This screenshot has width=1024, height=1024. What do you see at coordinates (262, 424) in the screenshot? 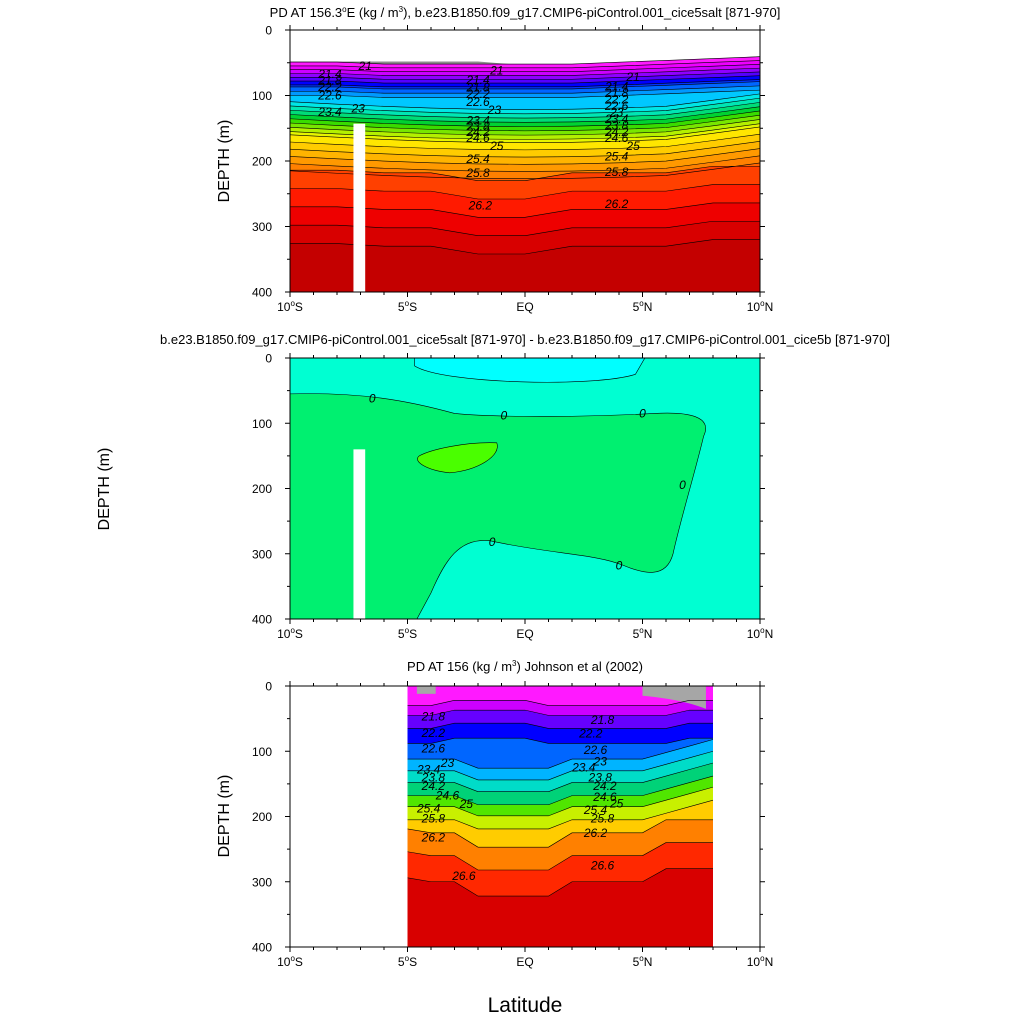
I see `y-tick-label: 100` at bounding box center [262, 424].